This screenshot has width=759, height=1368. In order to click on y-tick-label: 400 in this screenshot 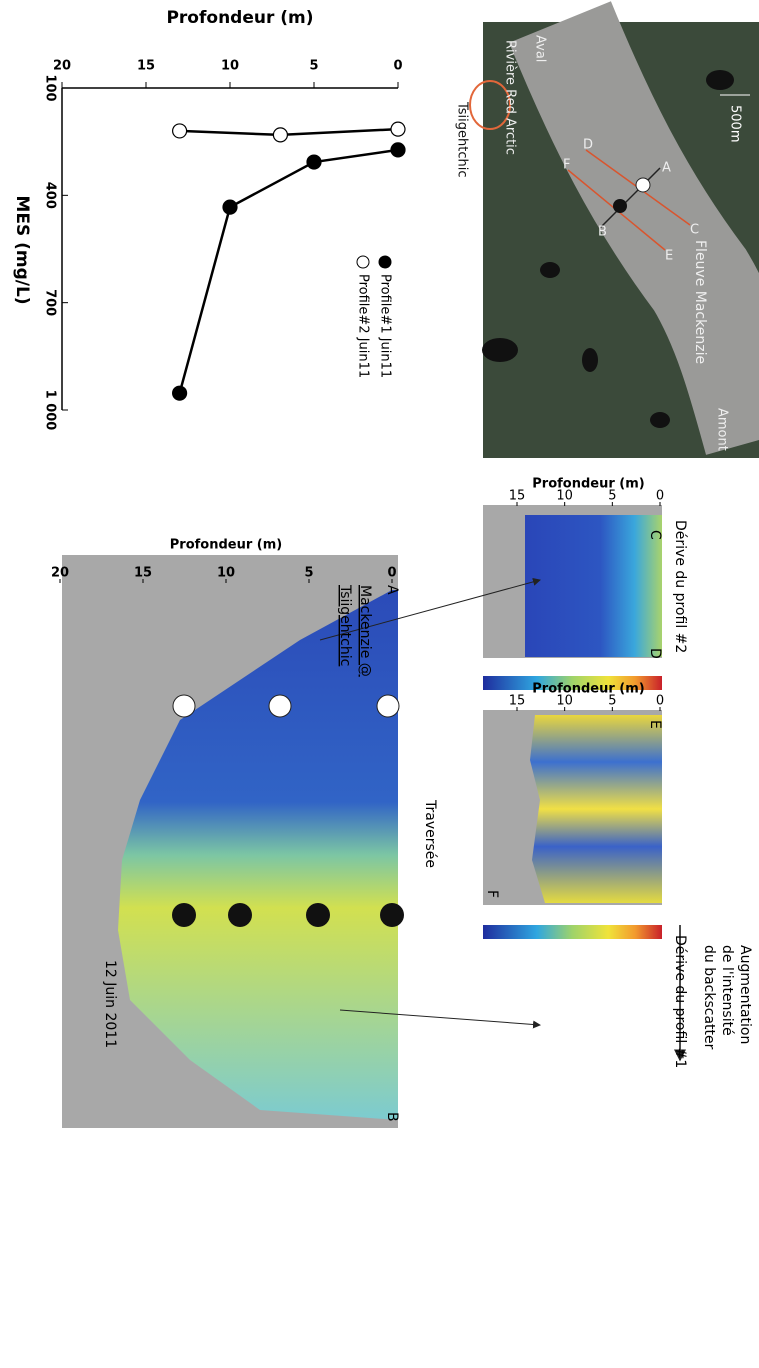, I will do `click(50, 195)`.